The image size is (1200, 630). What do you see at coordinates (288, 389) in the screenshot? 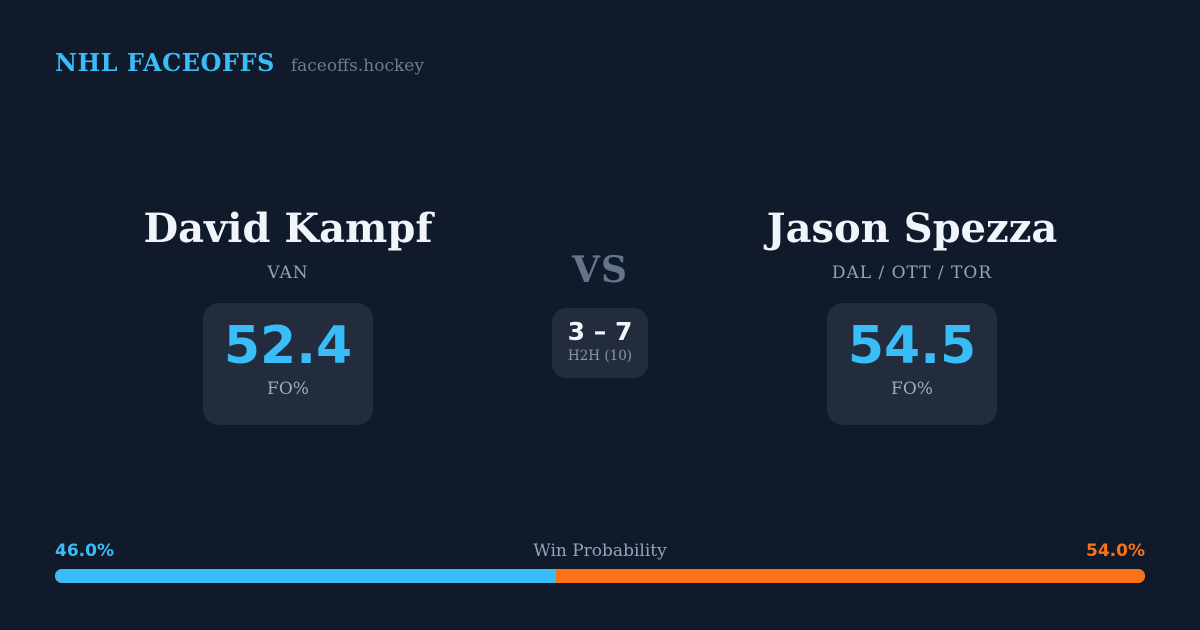
I see `faceoff-pct-label-left: FO%` at bounding box center [288, 389].